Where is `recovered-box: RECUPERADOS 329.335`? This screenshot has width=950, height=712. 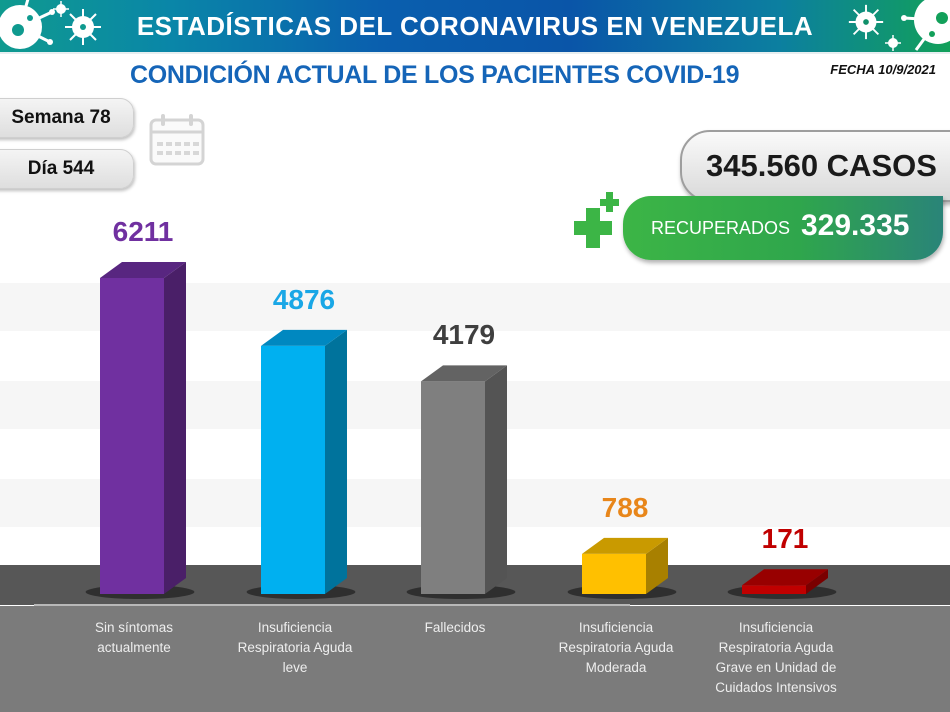
recovered-box: RECUPERADOS 329.335 is located at coordinates (783, 228).